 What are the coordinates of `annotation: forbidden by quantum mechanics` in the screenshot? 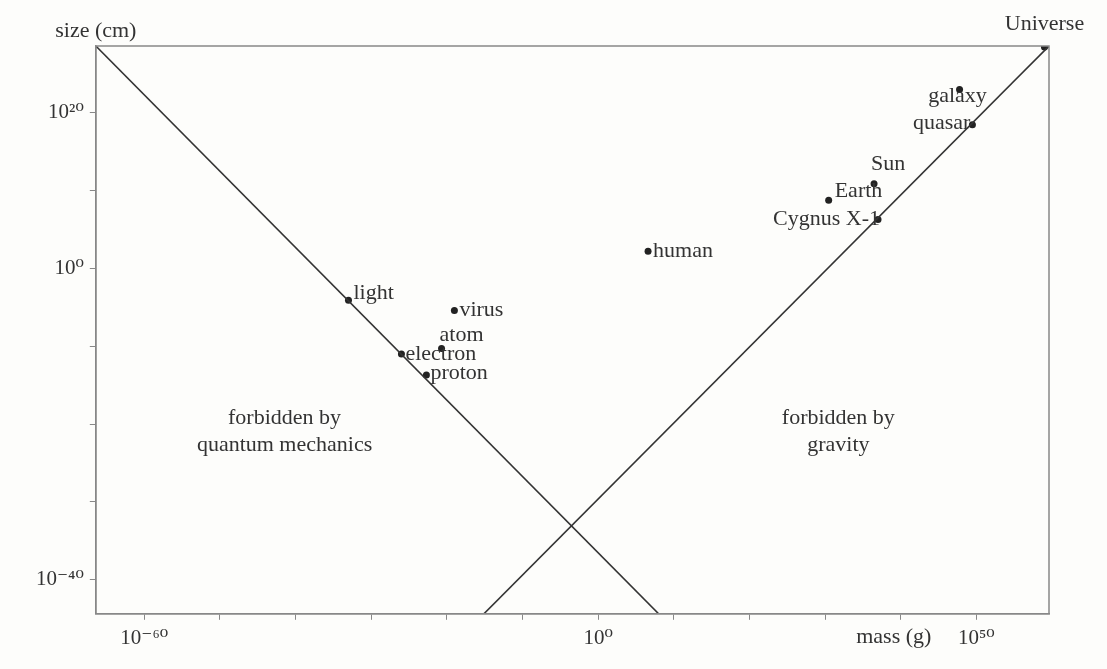 It's located at (284, 430).